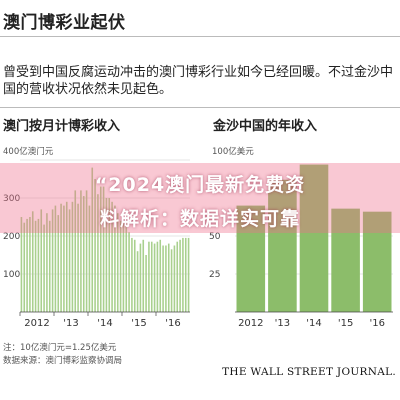  I want to click on y-tick-label: 200, so click(11, 237).